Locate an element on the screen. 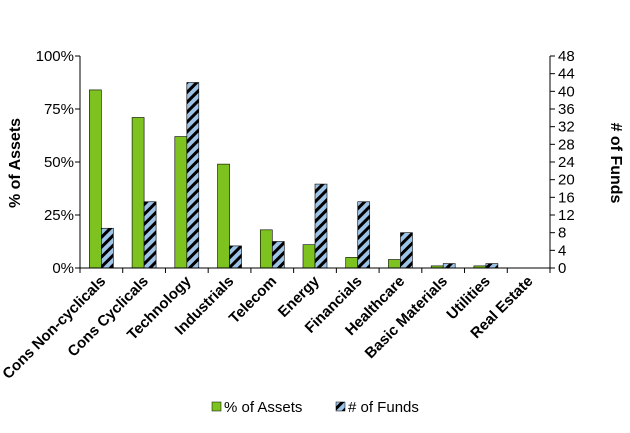 The width and height of the screenshot is (630, 433). left-tick-label: 75% is located at coordinates (59, 109).